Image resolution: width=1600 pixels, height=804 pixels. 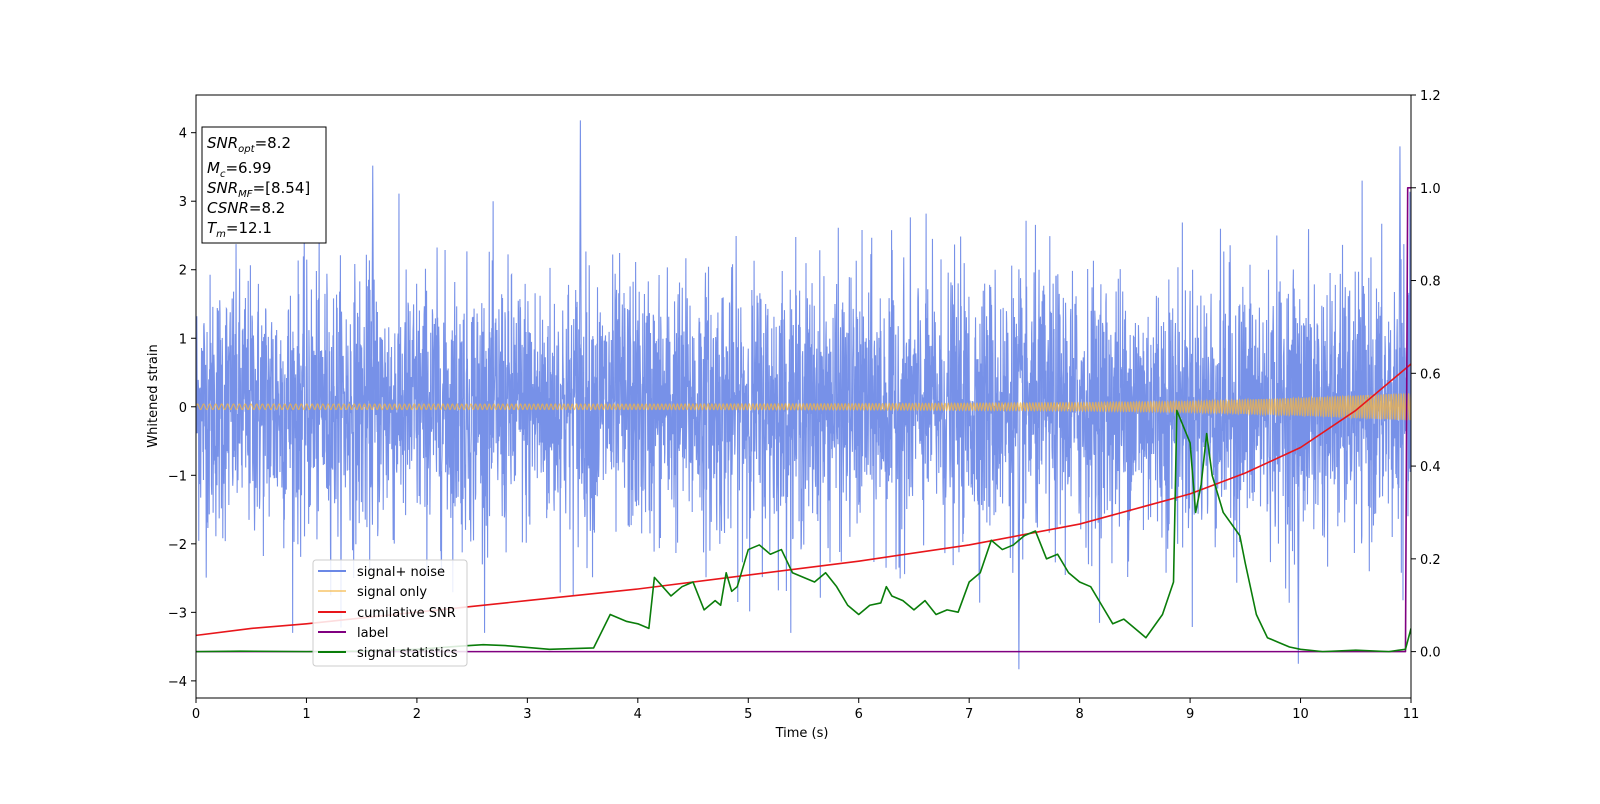 What do you see at coordinates (417, 714) in the screenshot?
I see `x-tick-label: 2` at bounding box center [417, 714].